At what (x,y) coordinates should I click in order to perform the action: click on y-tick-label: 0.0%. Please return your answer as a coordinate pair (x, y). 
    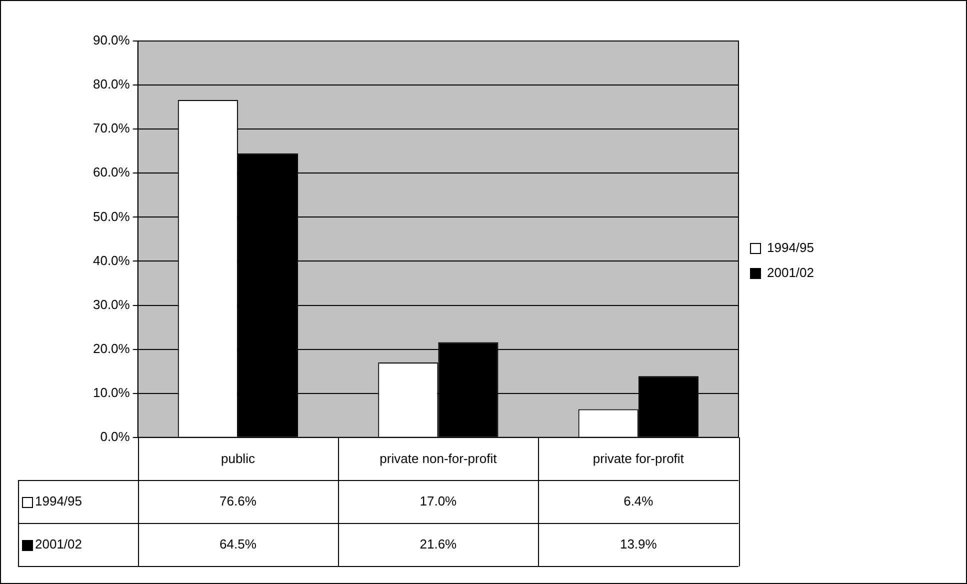
    Looking at the image, I should click on (115, 436).